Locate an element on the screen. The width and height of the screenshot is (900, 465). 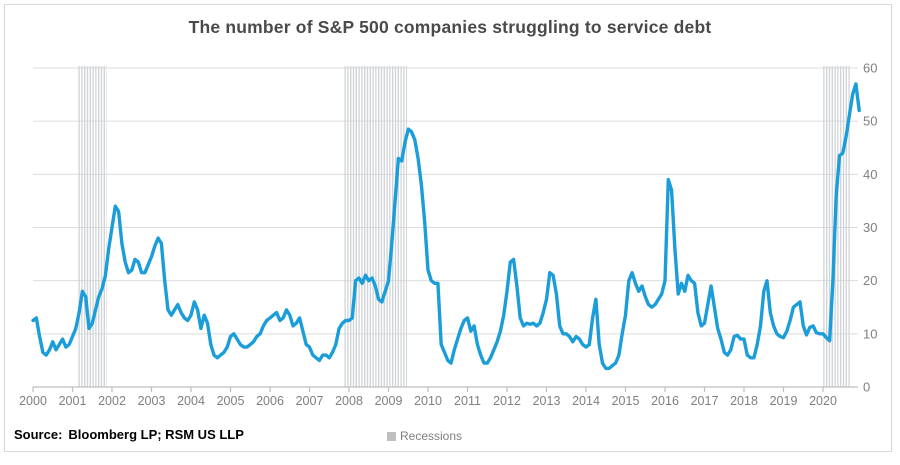
recessions-label: Recessions is located at coordinates (431, 436).